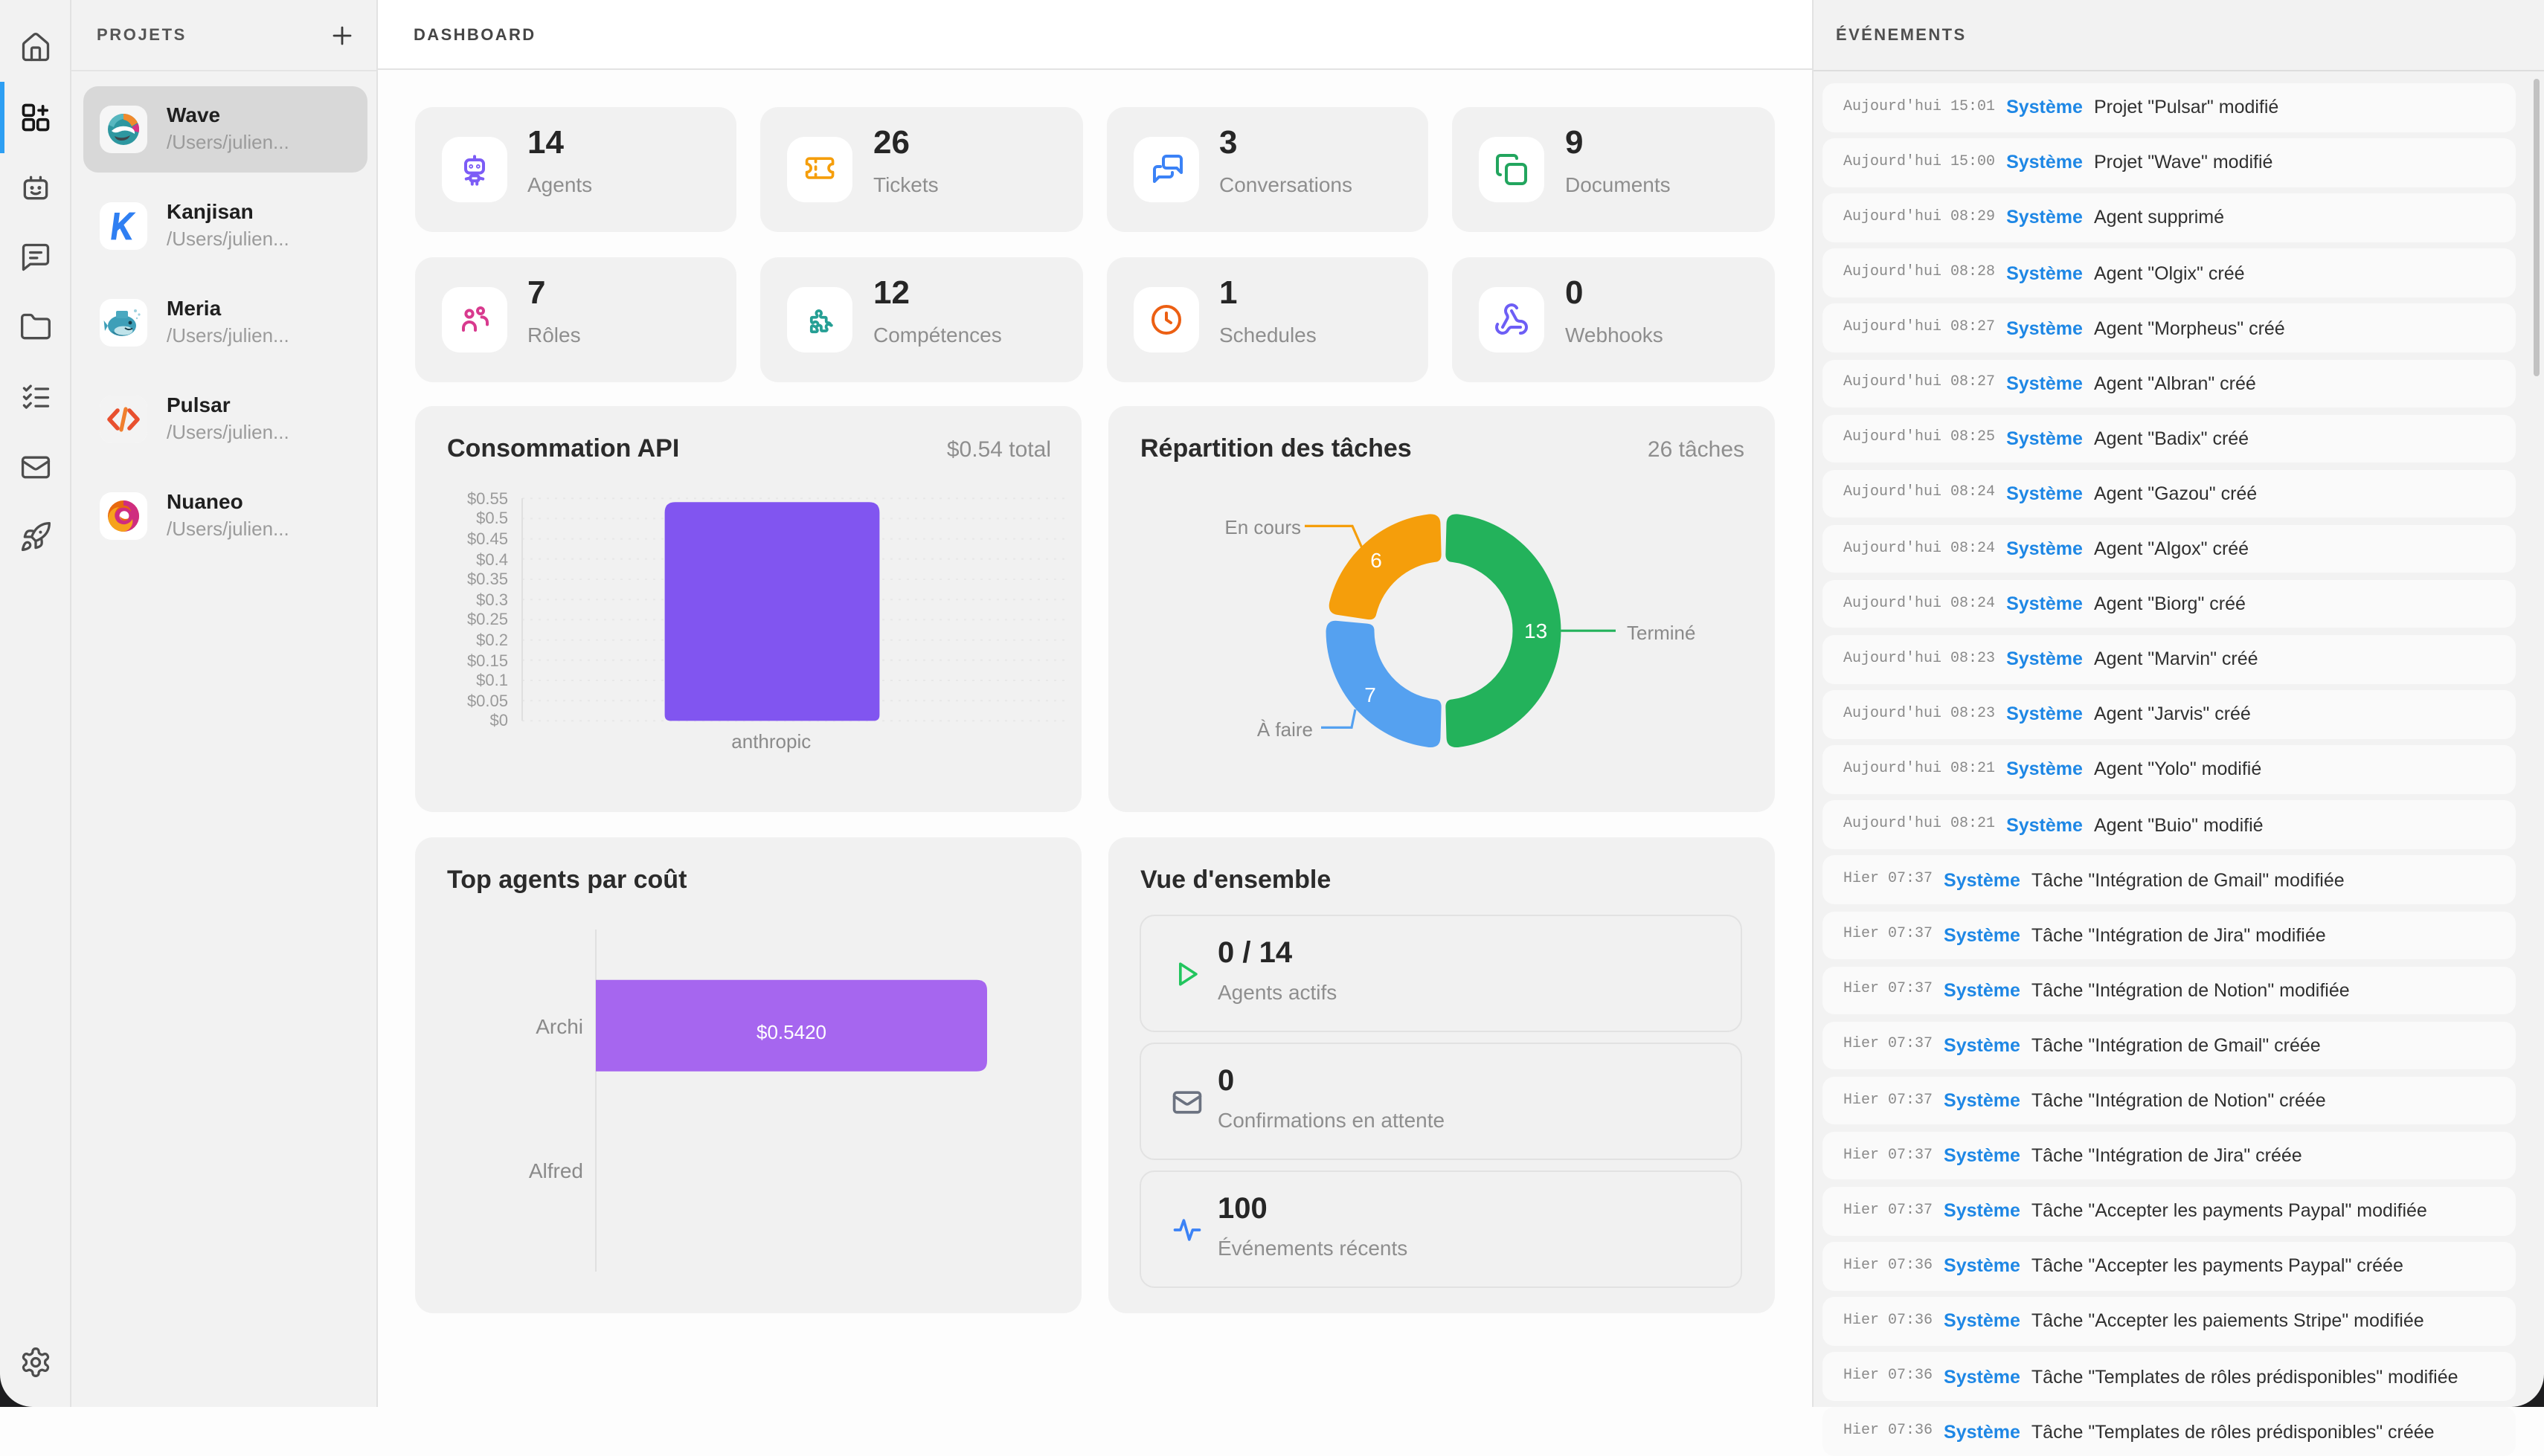  I want to click on svg-text: 13, so click(1534, 631).